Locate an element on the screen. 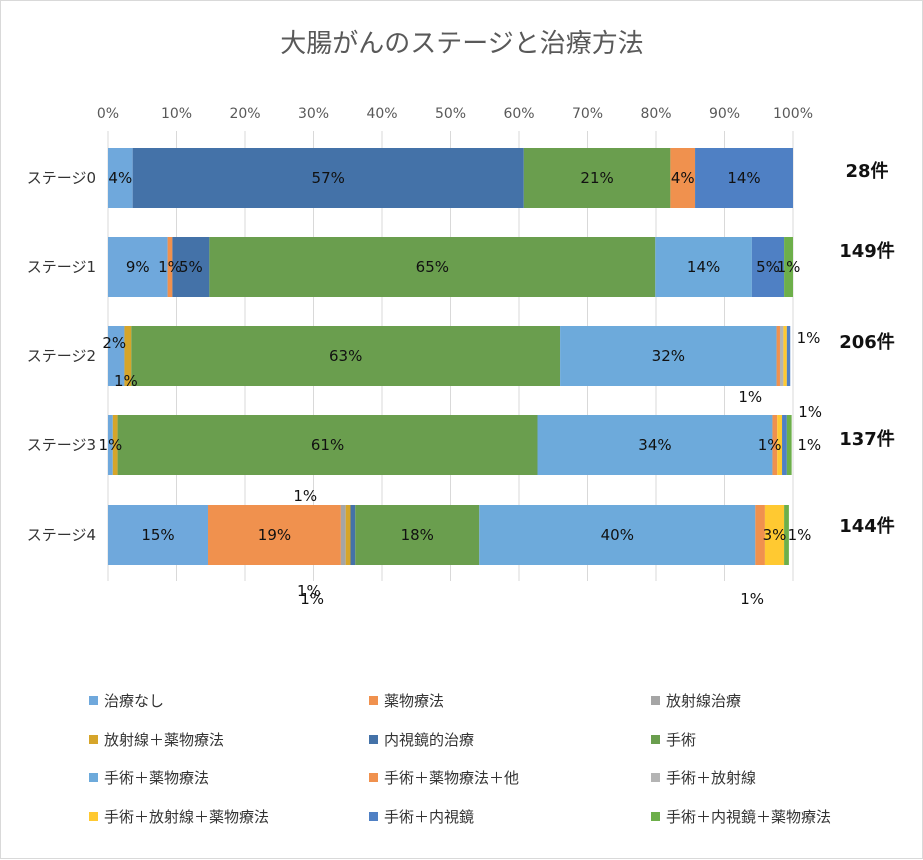 Image resolution: width=923 pixels, height=860 pixels. data-label: 19% is located at coordinates (274, 535).